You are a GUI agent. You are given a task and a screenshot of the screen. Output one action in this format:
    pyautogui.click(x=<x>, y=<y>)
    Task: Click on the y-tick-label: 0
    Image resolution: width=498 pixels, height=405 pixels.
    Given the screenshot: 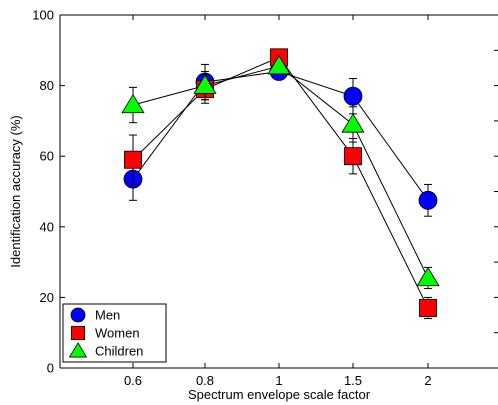 What is the action you would take?
    pyautogui.click(x=50, y=368)
    